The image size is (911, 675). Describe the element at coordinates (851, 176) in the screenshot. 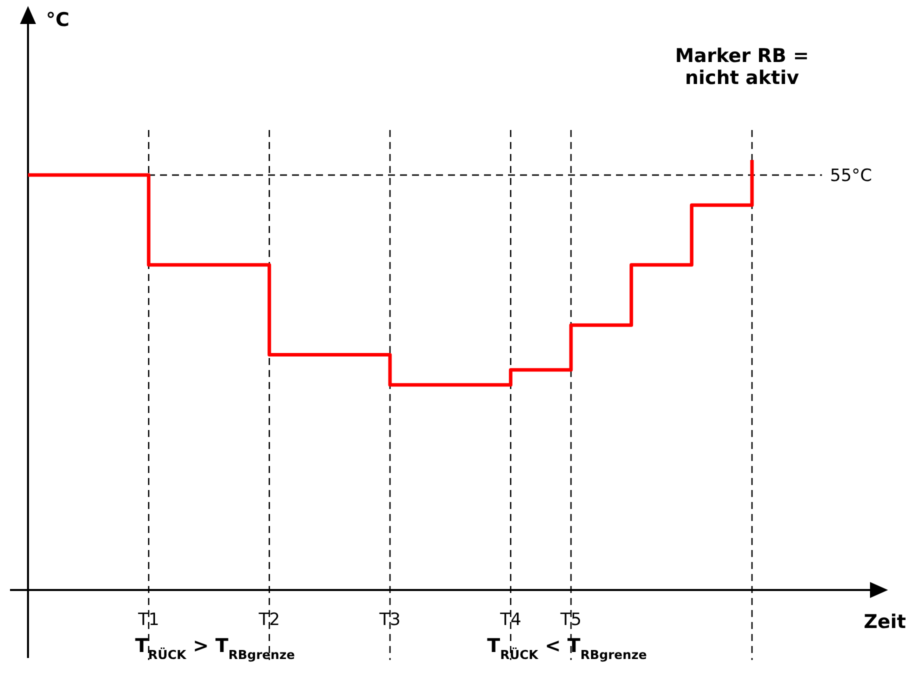

I see `ref-line-label: 55°C` at that location.